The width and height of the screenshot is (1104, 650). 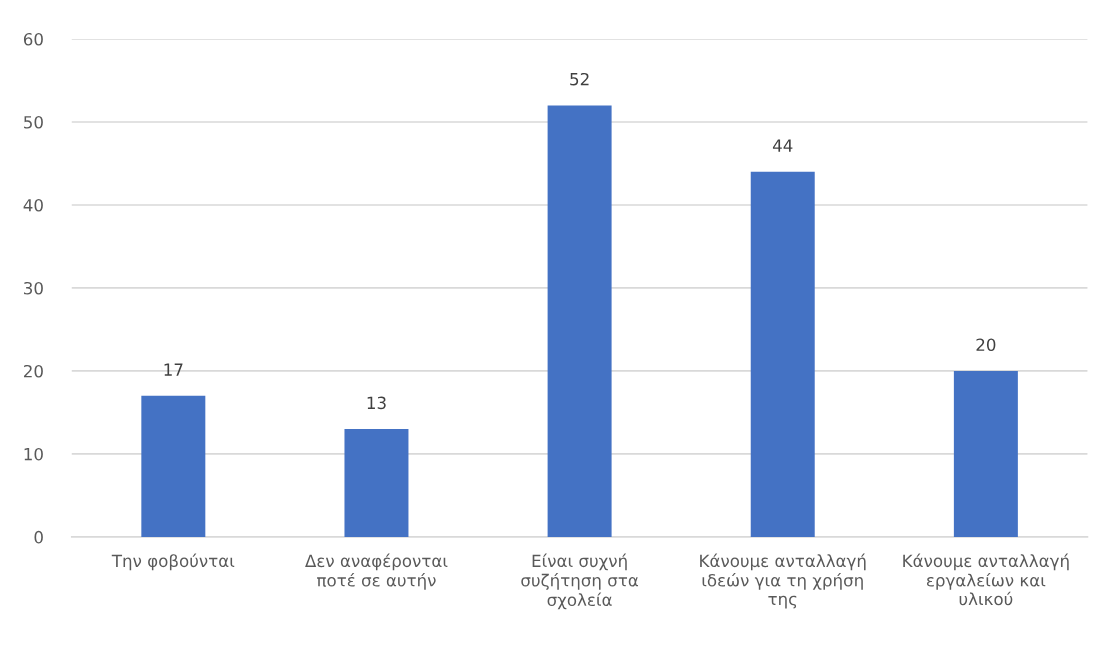 I want to click on data-label: 17, so click(x=173, y=369).